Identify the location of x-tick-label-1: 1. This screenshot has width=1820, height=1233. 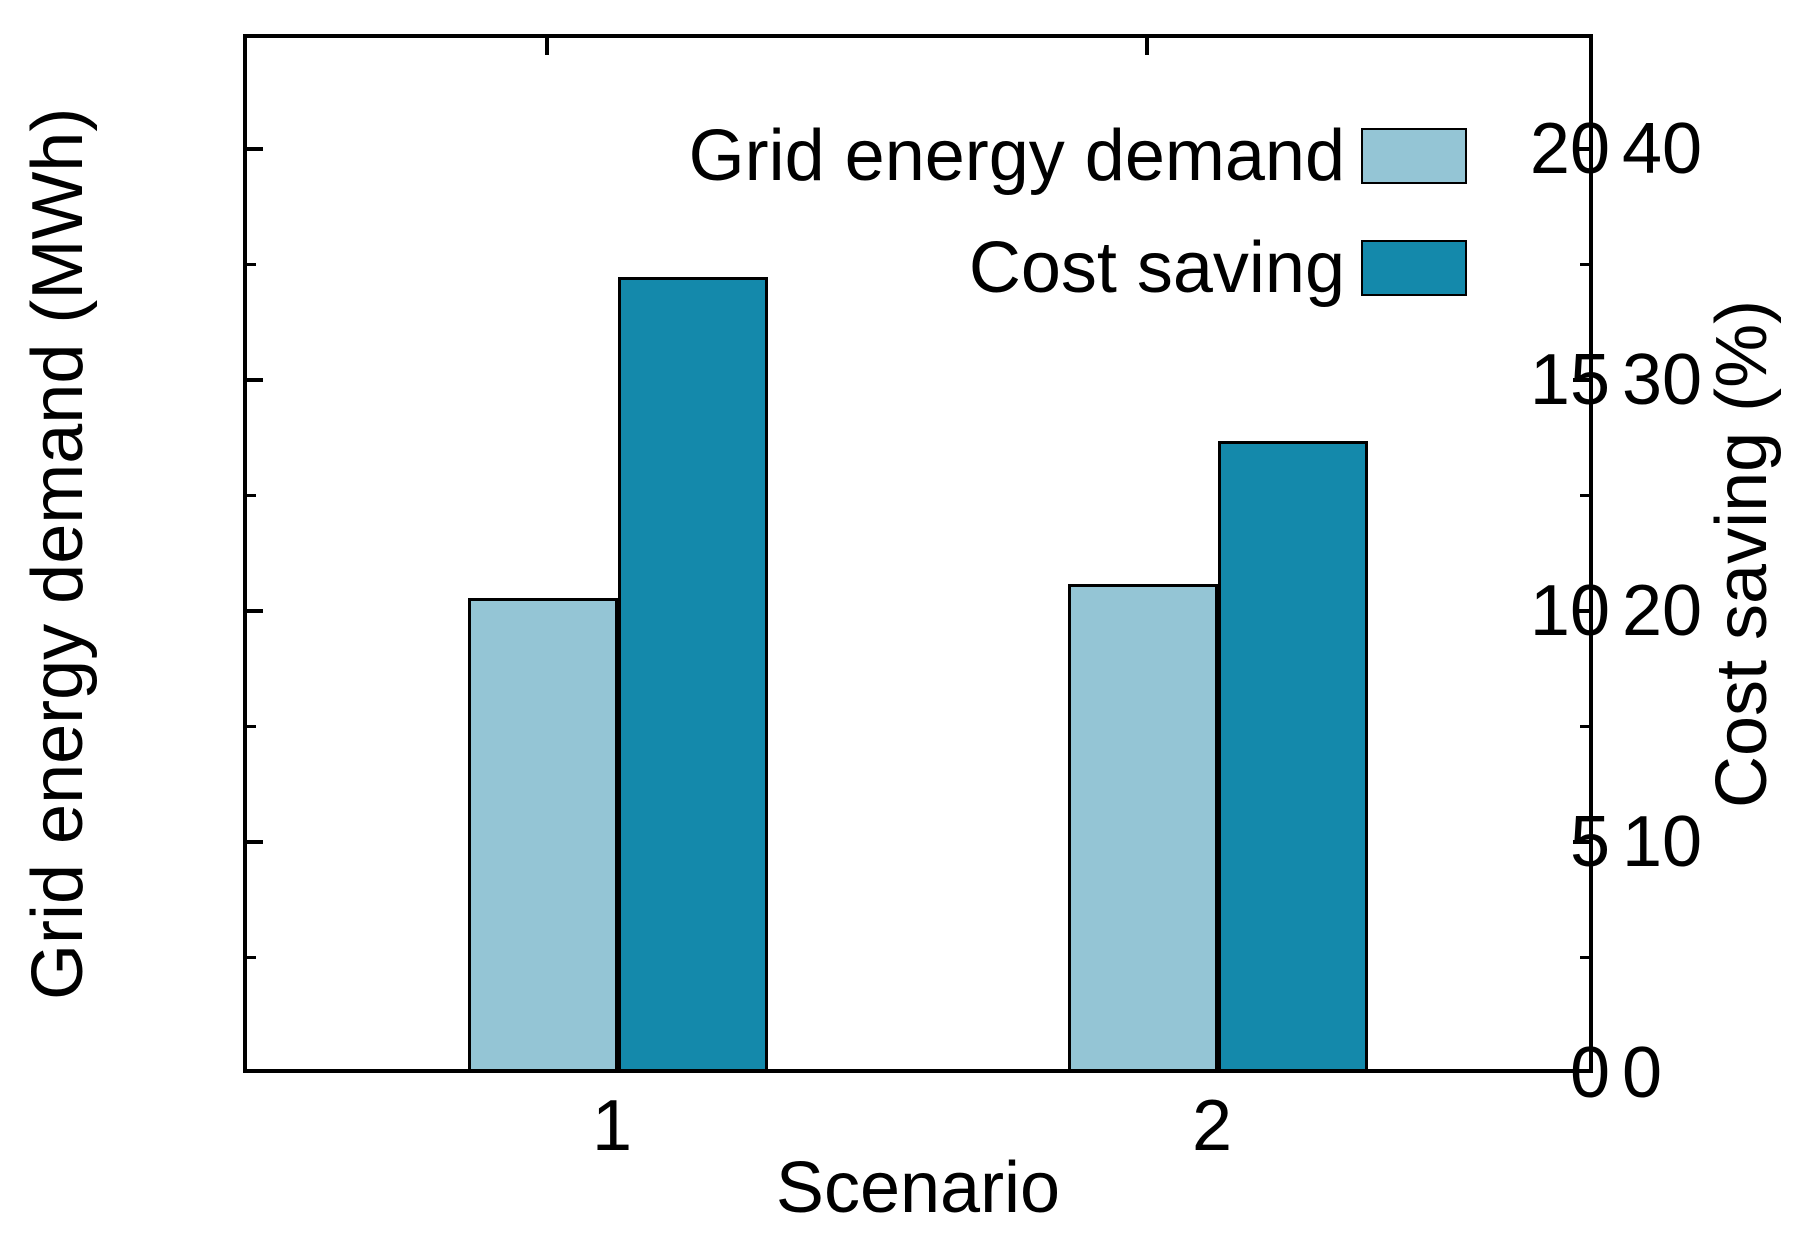
(612, 1126).